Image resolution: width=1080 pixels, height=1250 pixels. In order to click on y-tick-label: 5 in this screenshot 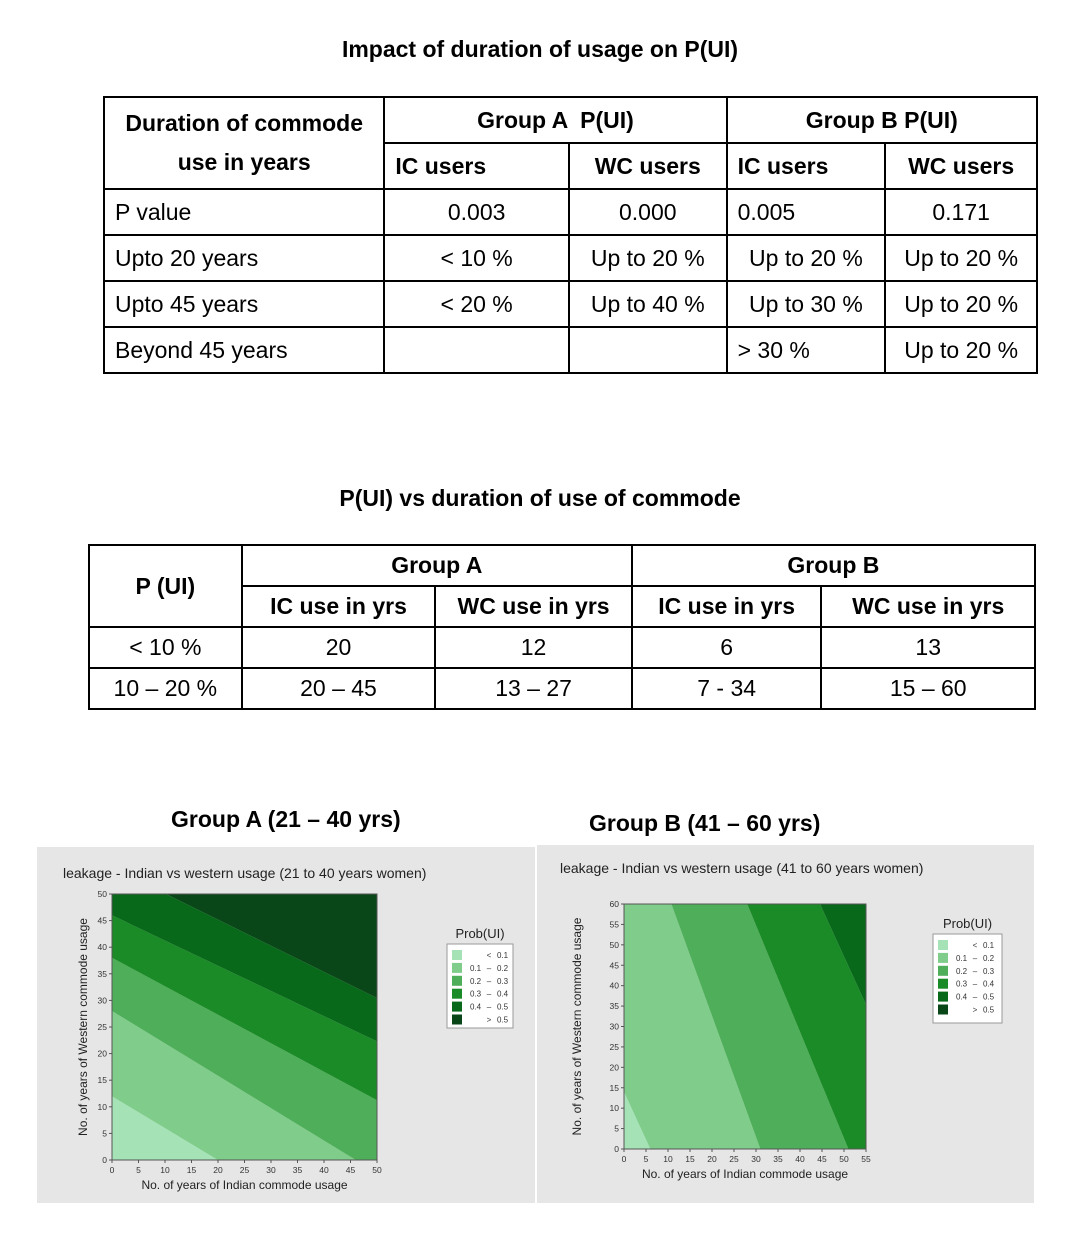, I will do `click(104, 1133)`.